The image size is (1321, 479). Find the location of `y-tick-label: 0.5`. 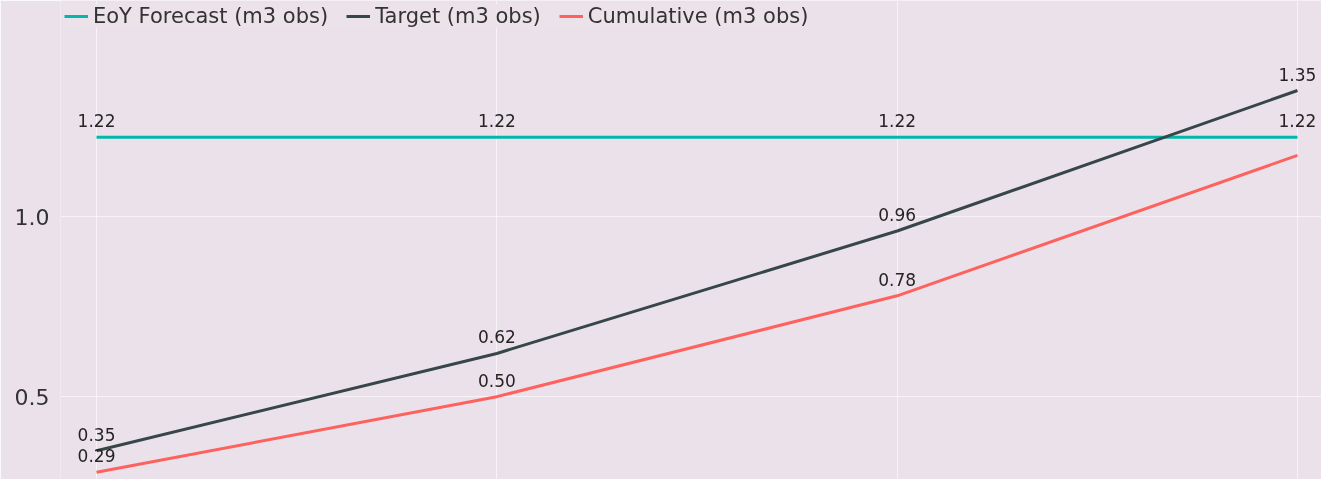

y-tick-label: 0.5 is located at coordinates (32, 397).